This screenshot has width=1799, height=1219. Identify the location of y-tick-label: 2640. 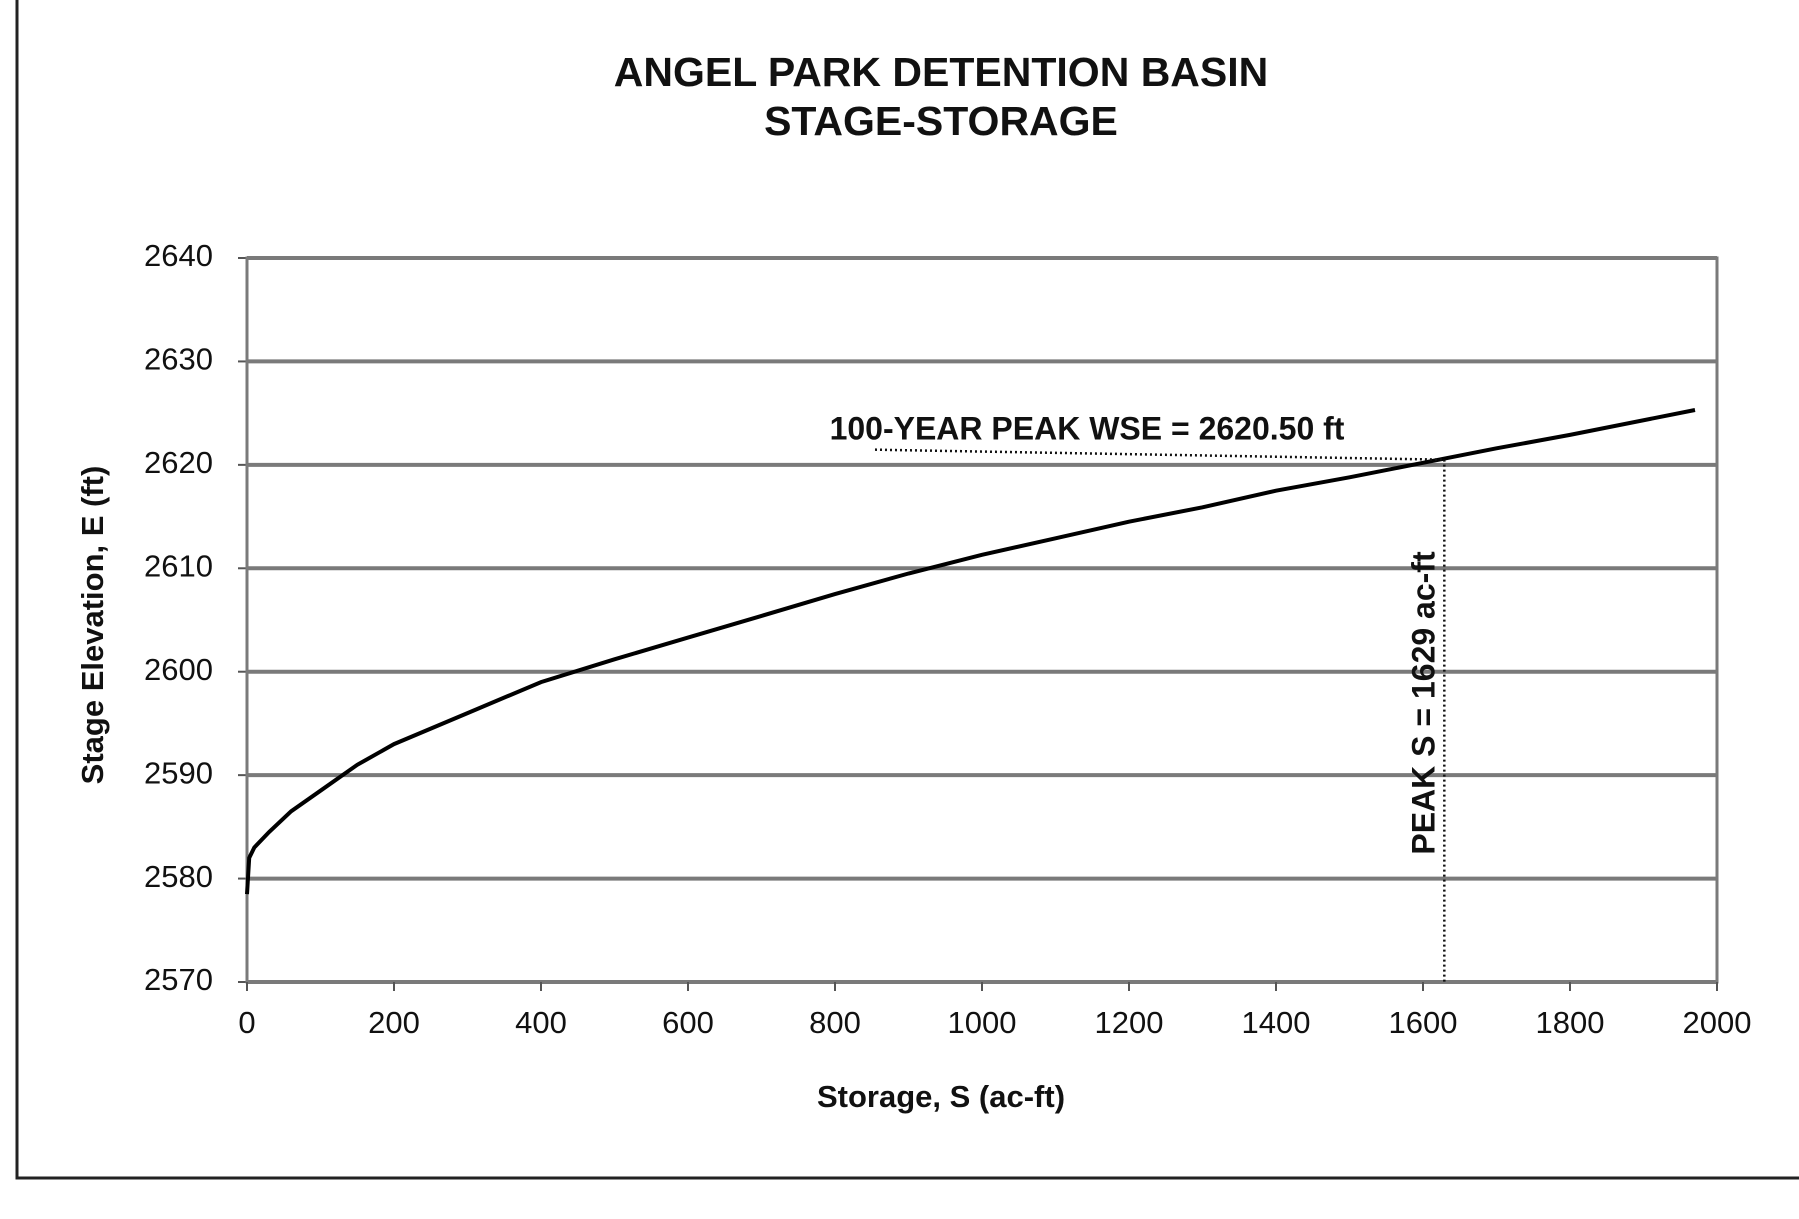
(178, 255).